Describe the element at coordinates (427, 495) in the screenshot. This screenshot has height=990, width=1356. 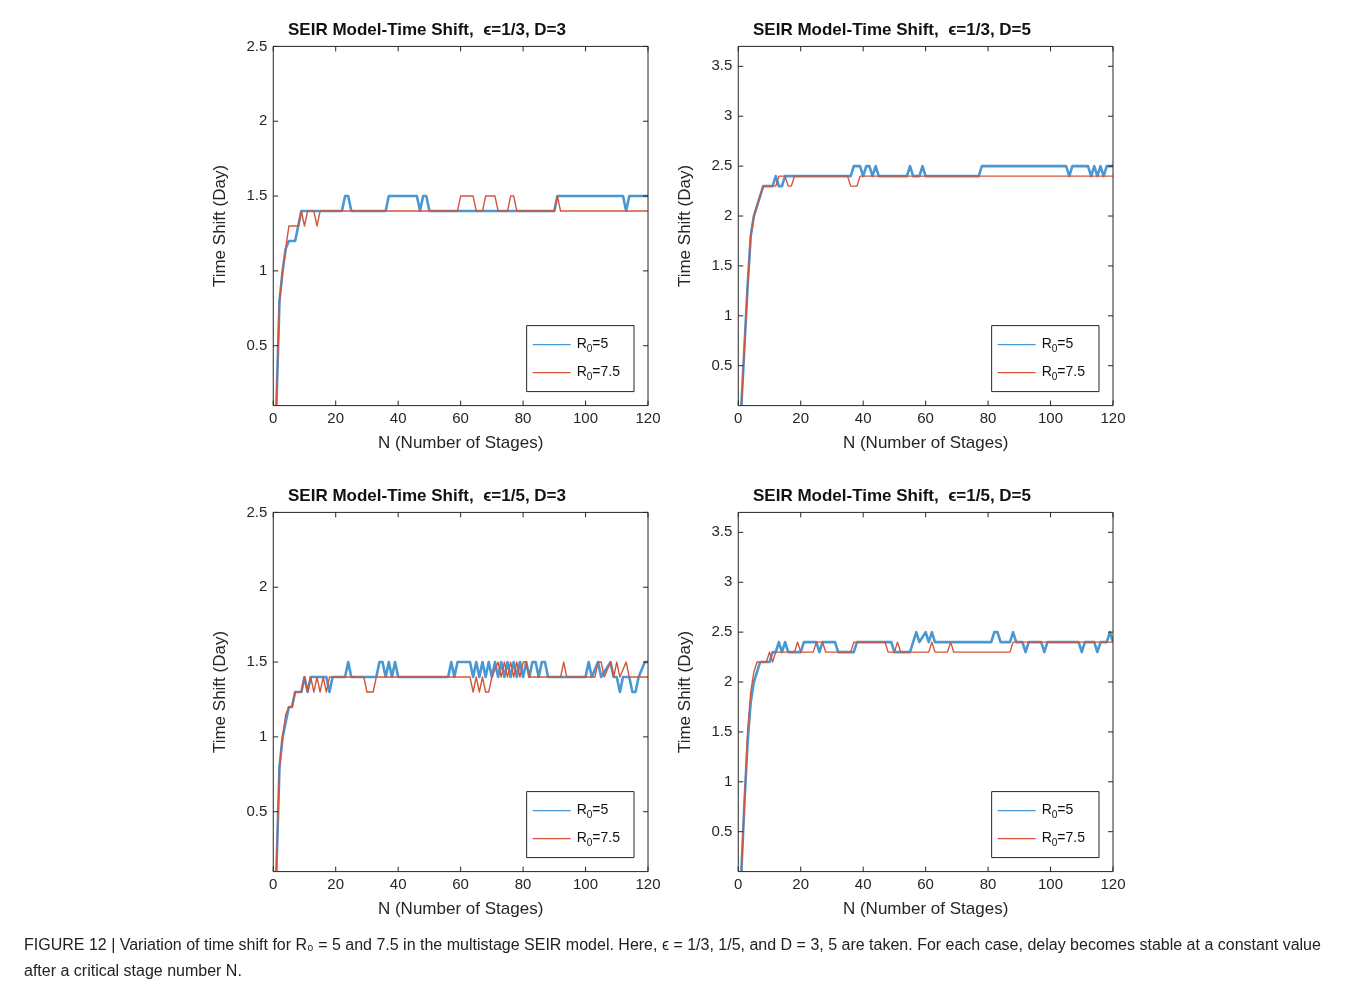
I see `chart-title: SEIR Model-Time Shift, ϵ=1/5, D=3` at that location.